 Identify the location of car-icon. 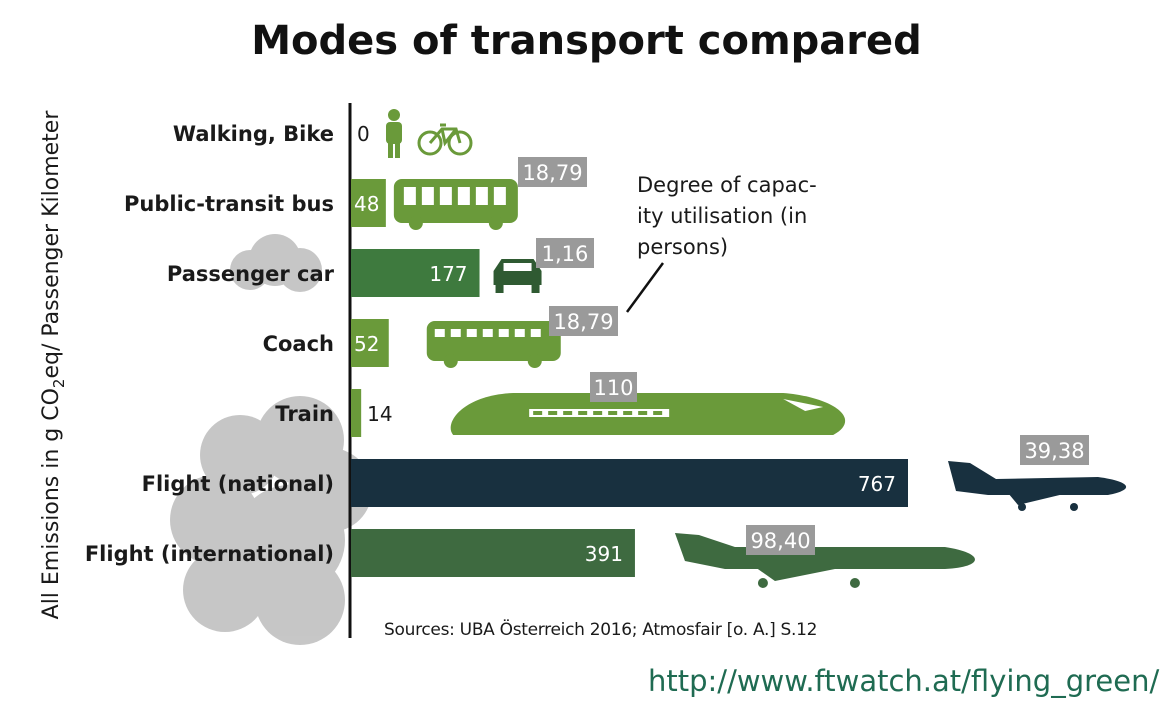
(517, 276).